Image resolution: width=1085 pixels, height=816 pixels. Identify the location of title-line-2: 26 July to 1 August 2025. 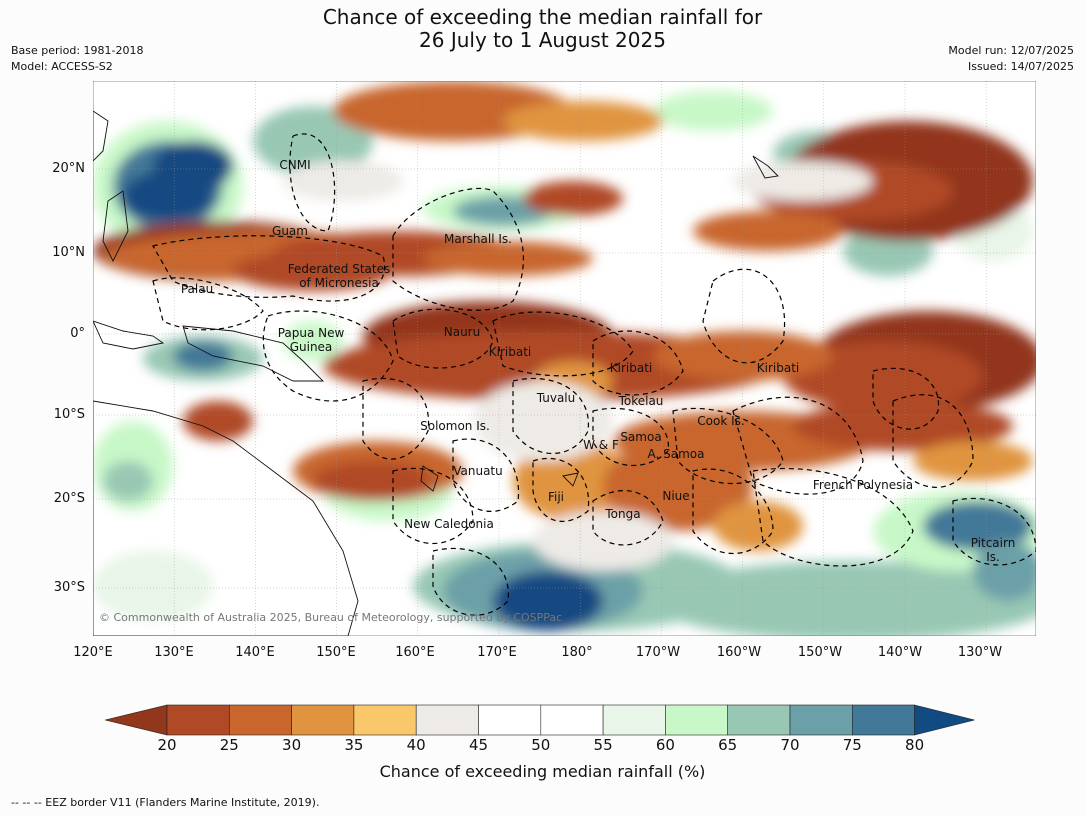
(542, 40).